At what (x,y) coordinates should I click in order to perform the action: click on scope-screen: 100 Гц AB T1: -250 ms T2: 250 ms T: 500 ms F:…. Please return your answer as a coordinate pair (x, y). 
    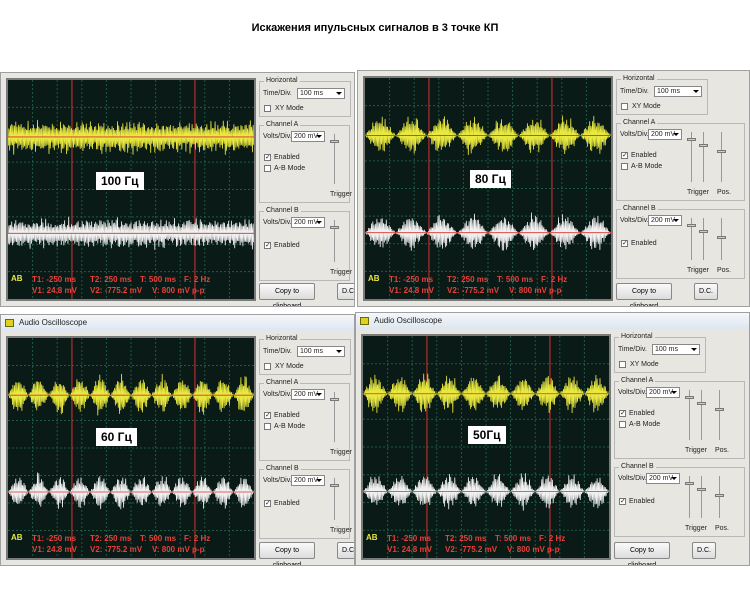
    Looking at the image, I should click on (131, 189).